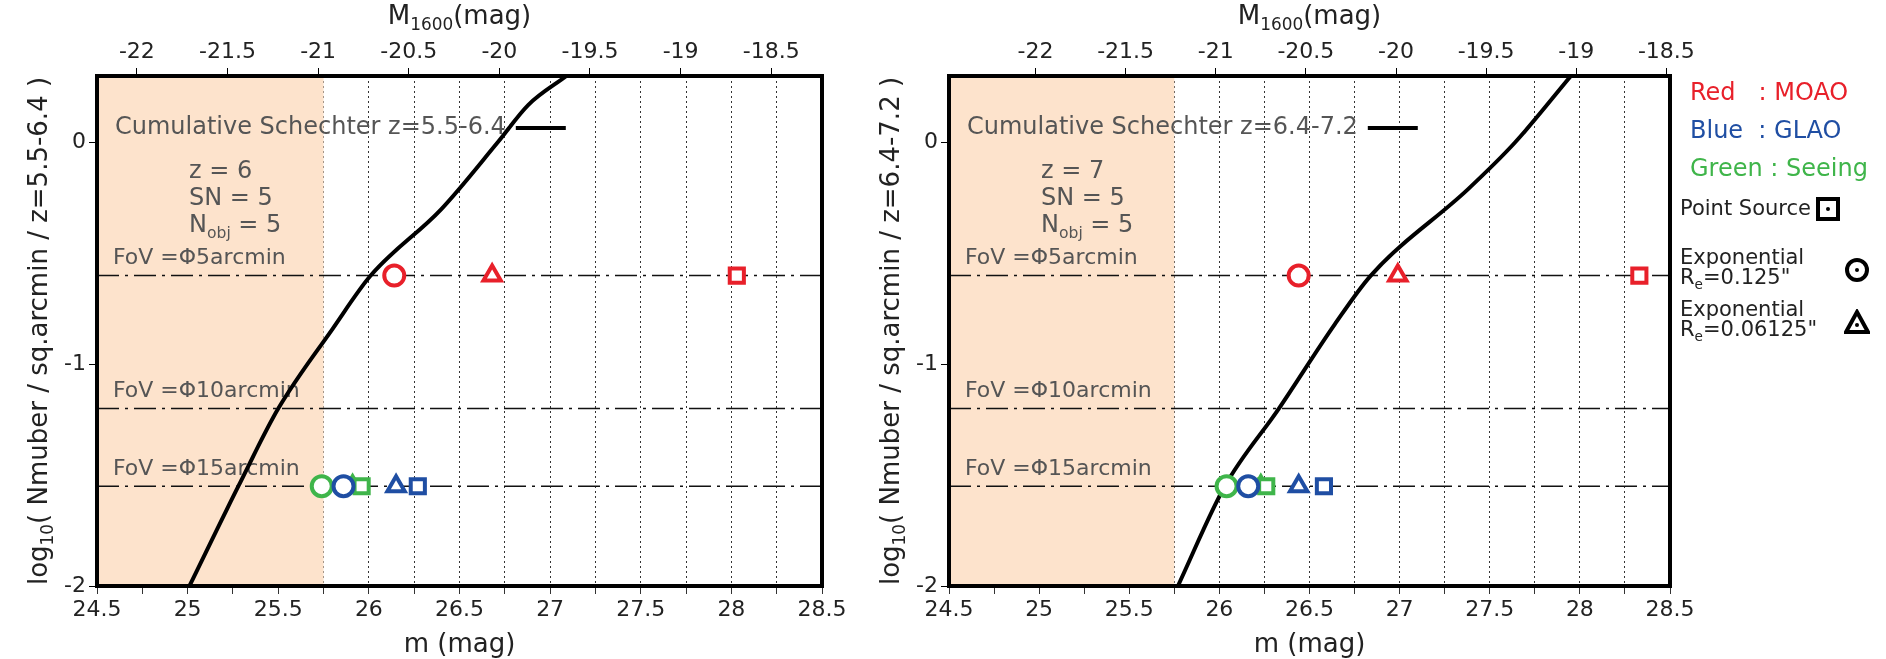 This screenshot has width=1886, height=659. I want to click on annotation: z = 7, so click(1073, 170).